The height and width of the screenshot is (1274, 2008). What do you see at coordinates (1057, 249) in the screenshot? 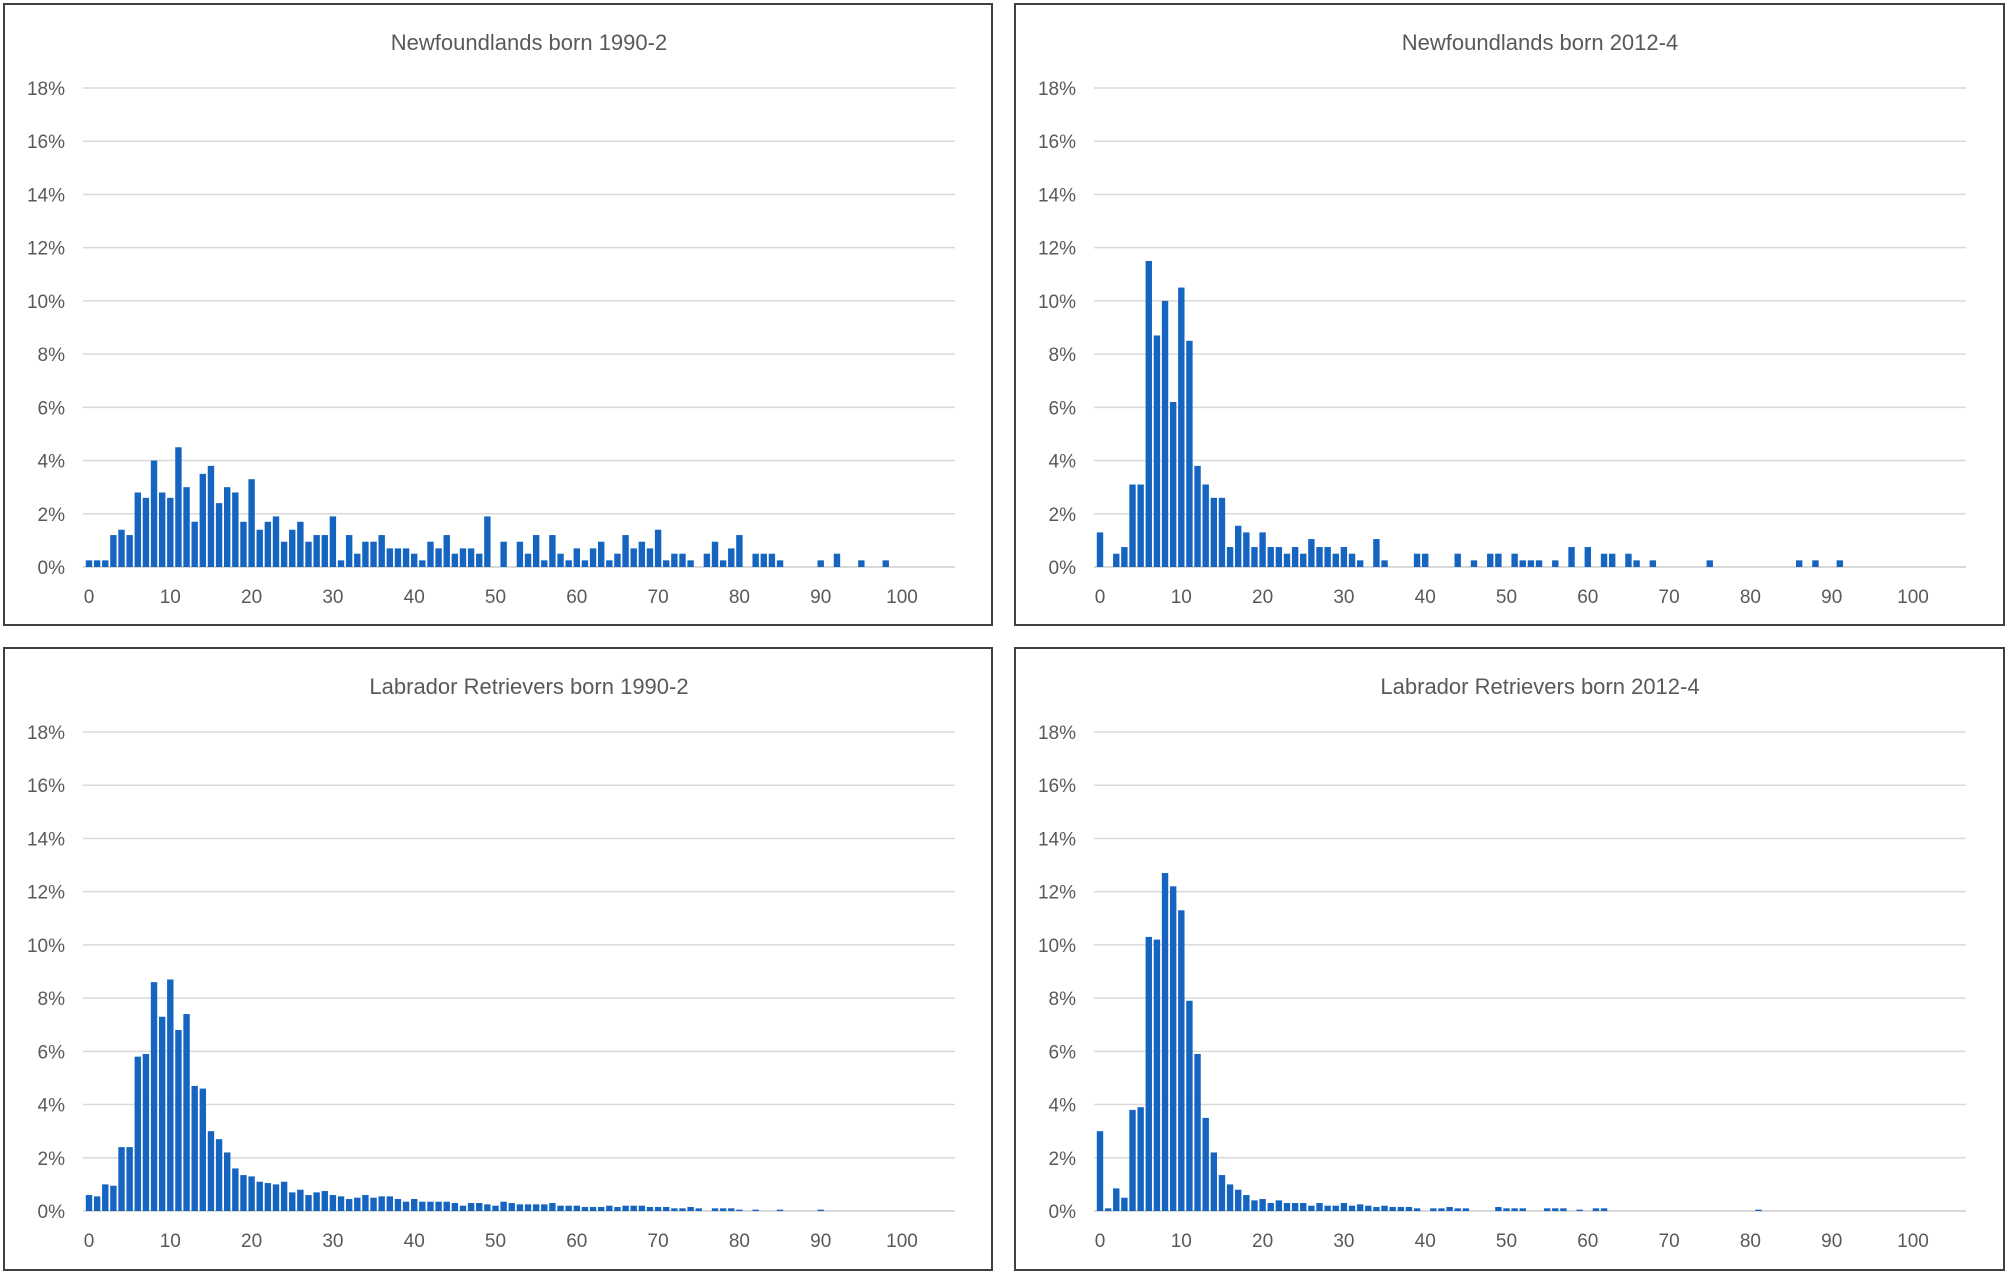
I see `y-tick-label: 12%` at bounding box center [1057, 249].